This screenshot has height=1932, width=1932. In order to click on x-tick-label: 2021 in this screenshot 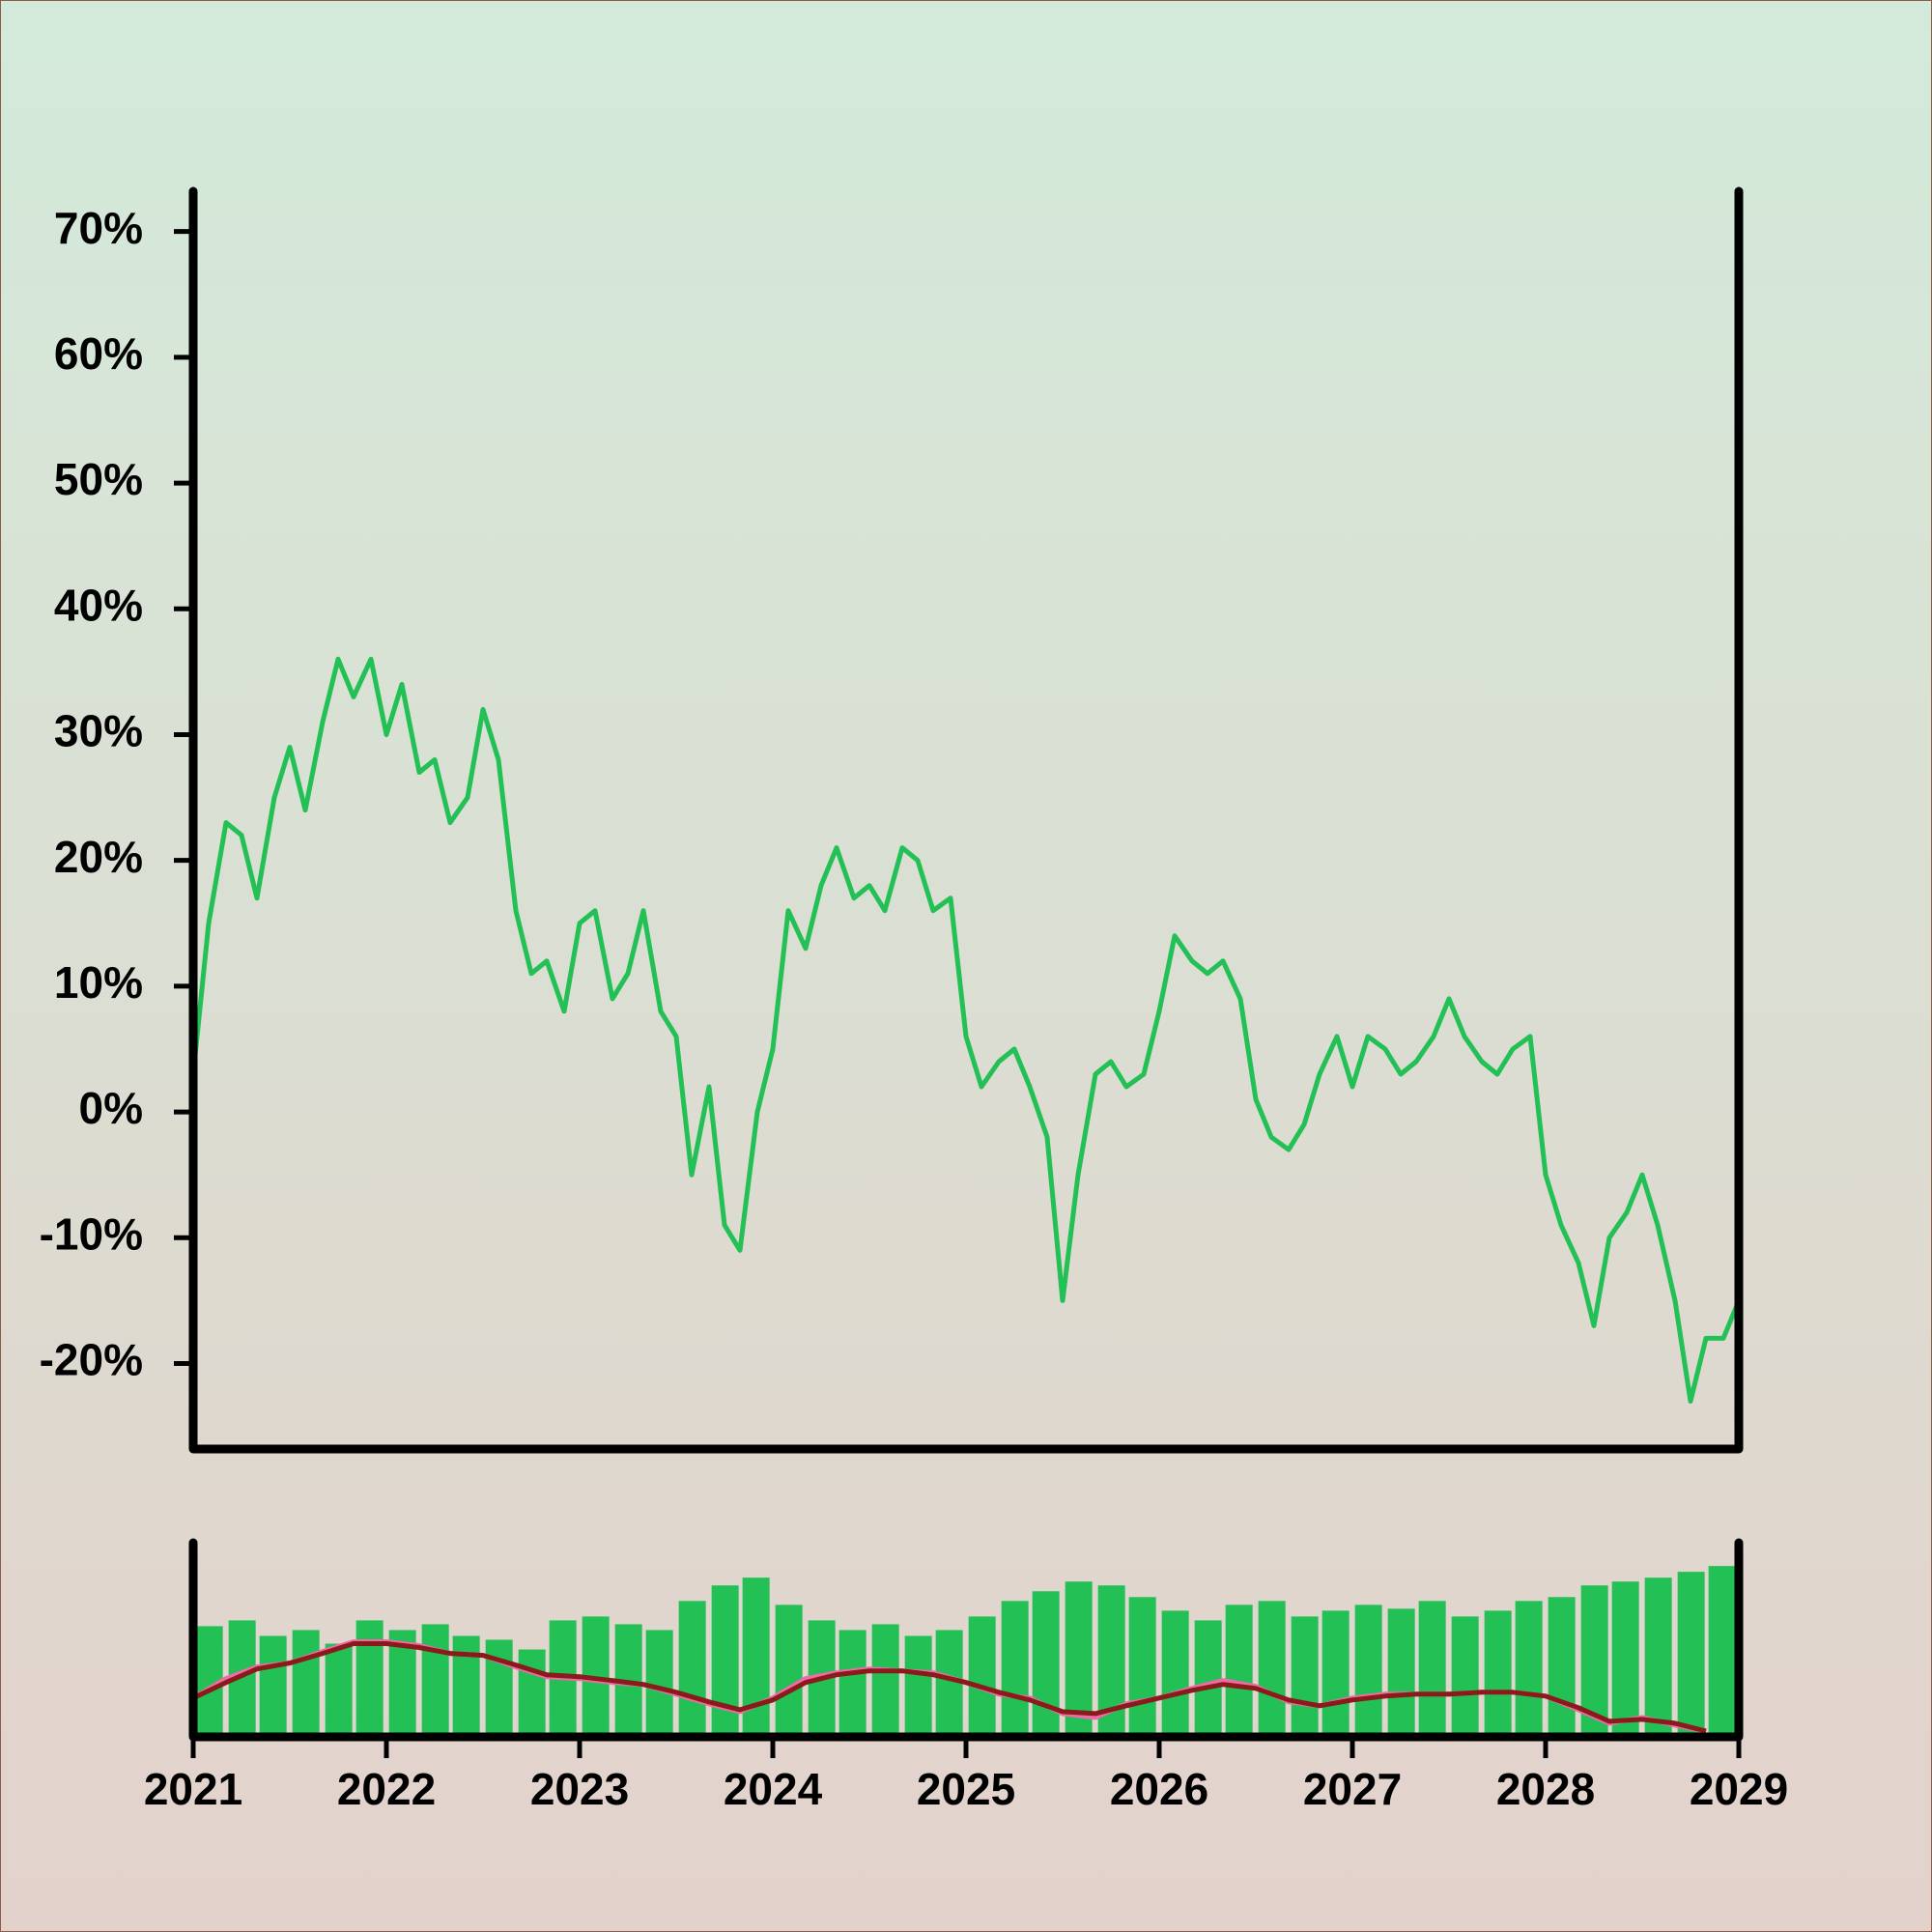, I will do `click(193, 1789)`.